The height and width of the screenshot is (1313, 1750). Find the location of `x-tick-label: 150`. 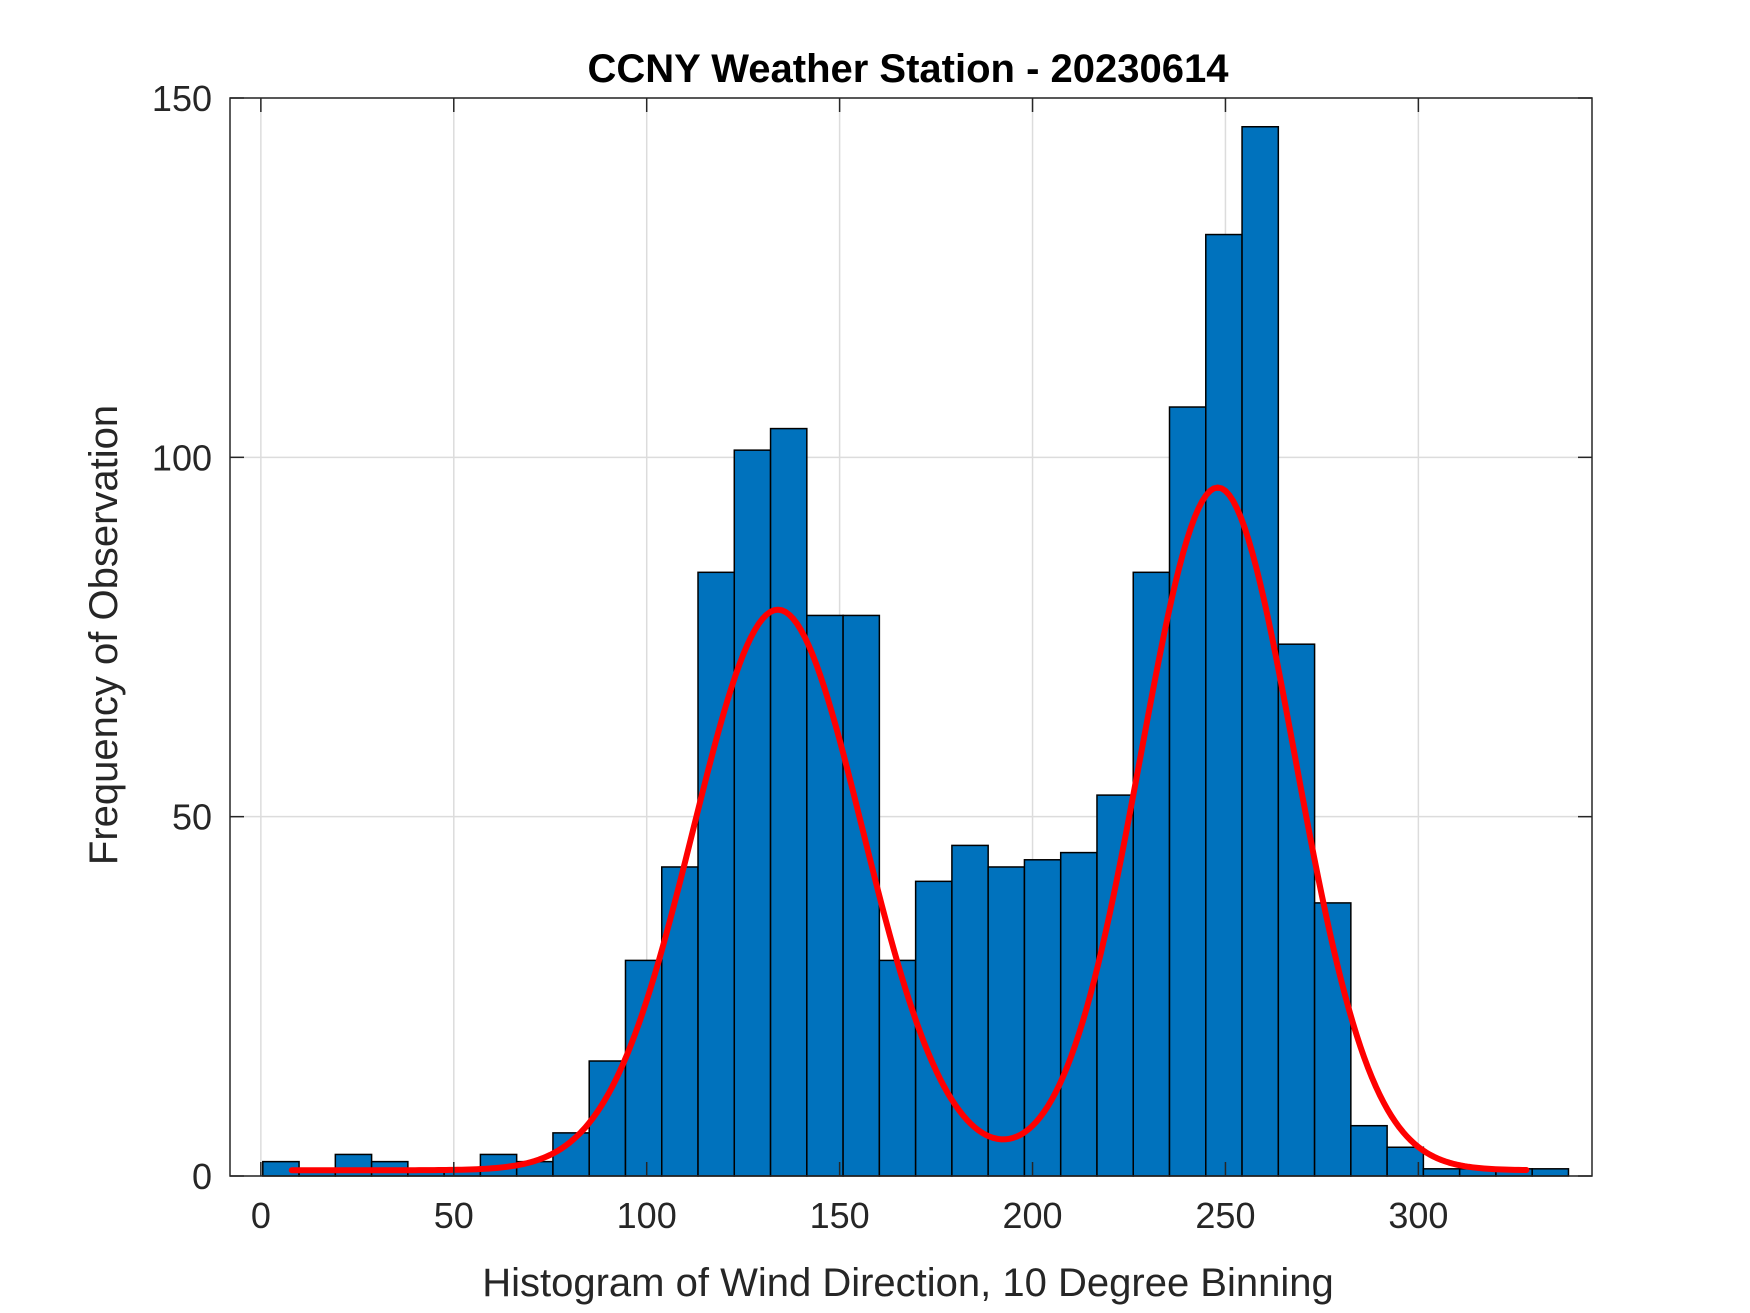

x-tick-label: 150 is located at coordinates (840, 1215).